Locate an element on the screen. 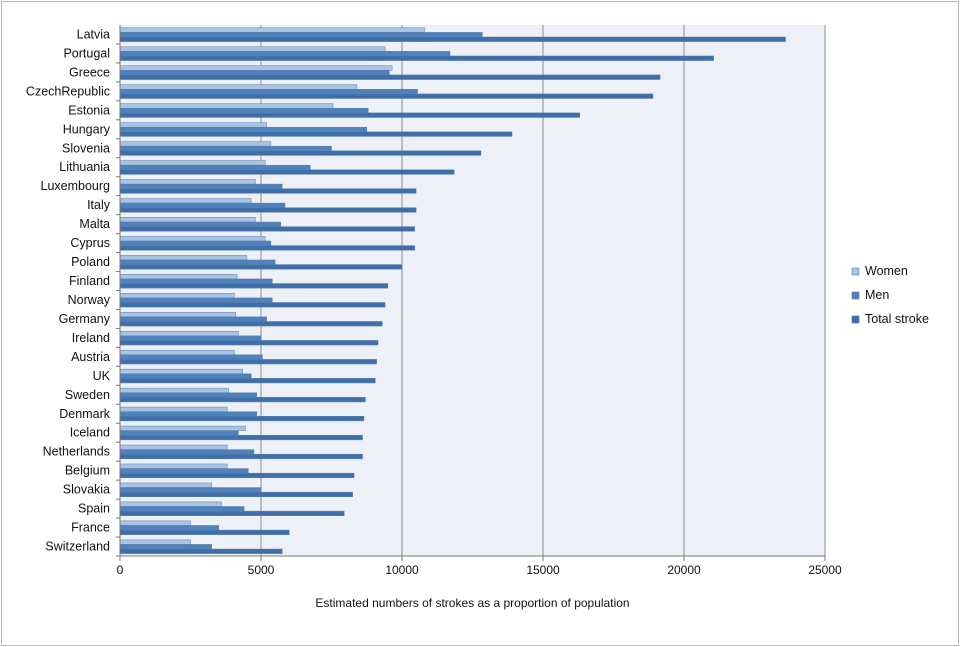 The image size is (960, 647). category-label: Iceland is located at coordinates (90, 433).